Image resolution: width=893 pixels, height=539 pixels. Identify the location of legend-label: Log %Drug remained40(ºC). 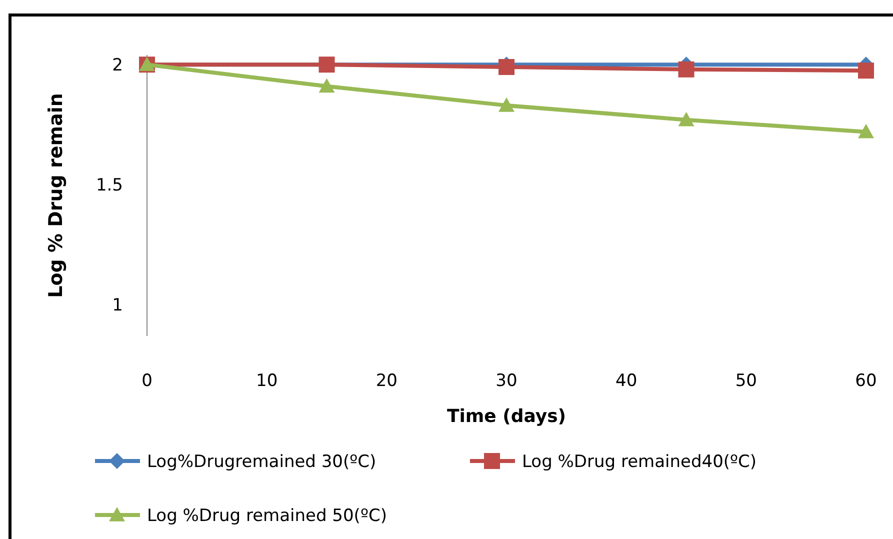
(639, 462).